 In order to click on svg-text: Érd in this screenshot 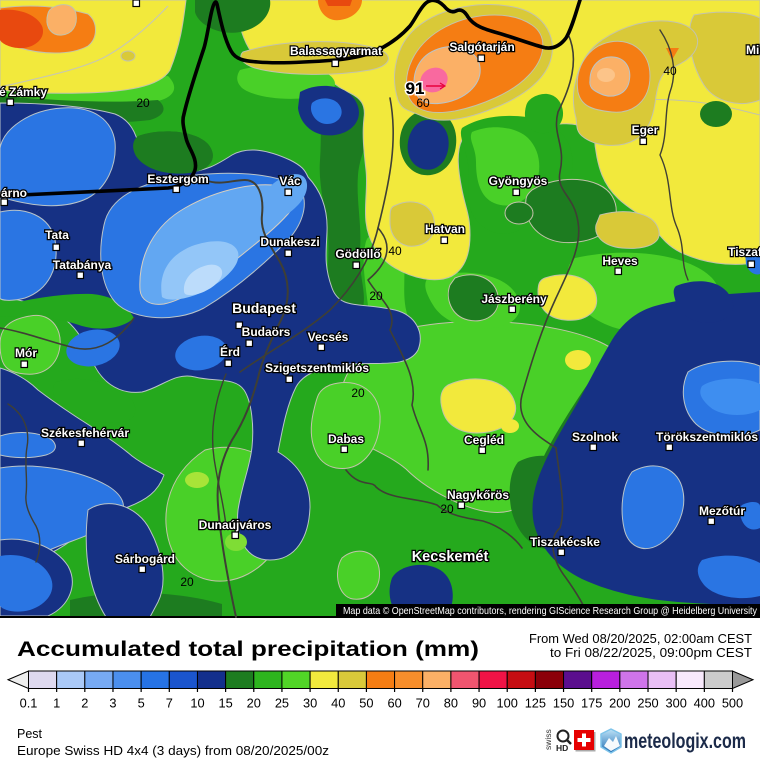, I will do `click(230, 351)`.